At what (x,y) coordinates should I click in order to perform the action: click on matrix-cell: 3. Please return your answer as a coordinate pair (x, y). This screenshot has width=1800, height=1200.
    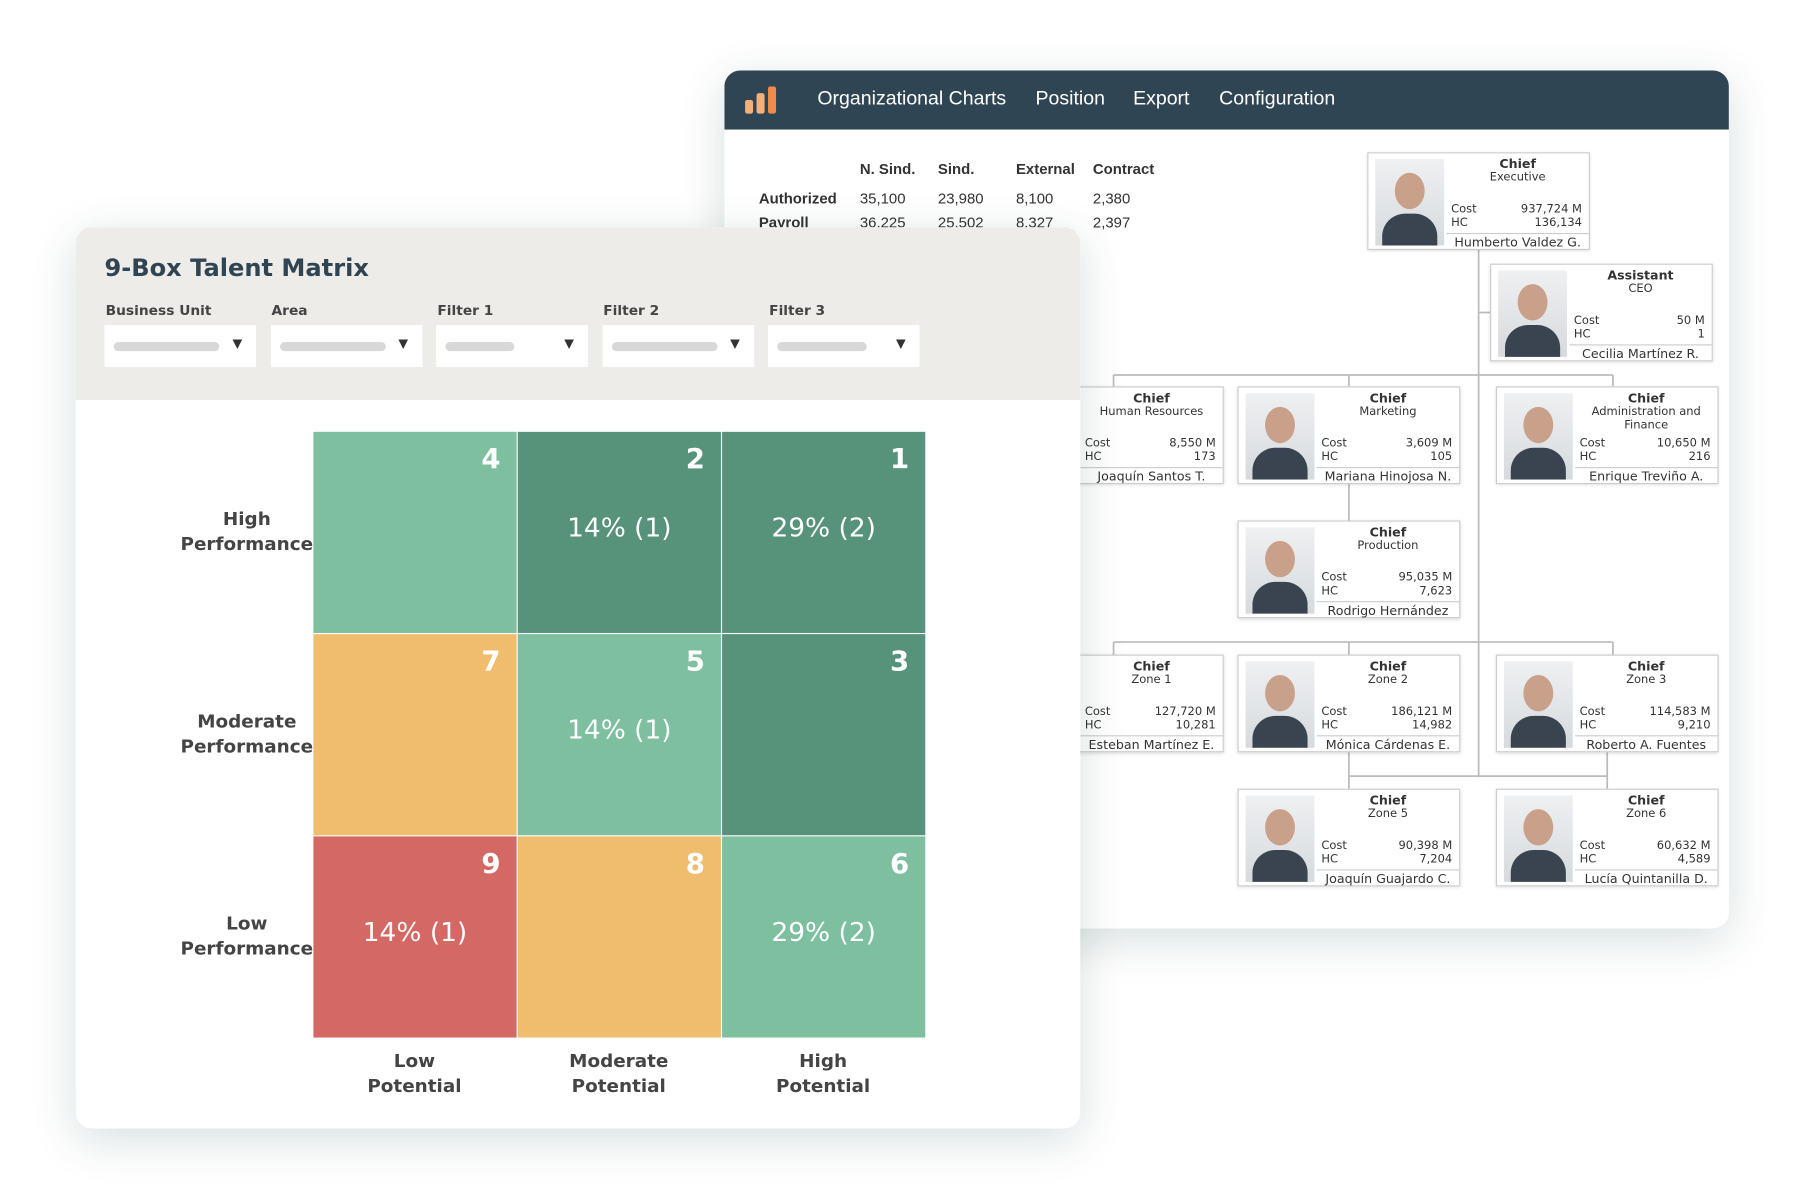
    Looking at the image, I should click on (824, 735).